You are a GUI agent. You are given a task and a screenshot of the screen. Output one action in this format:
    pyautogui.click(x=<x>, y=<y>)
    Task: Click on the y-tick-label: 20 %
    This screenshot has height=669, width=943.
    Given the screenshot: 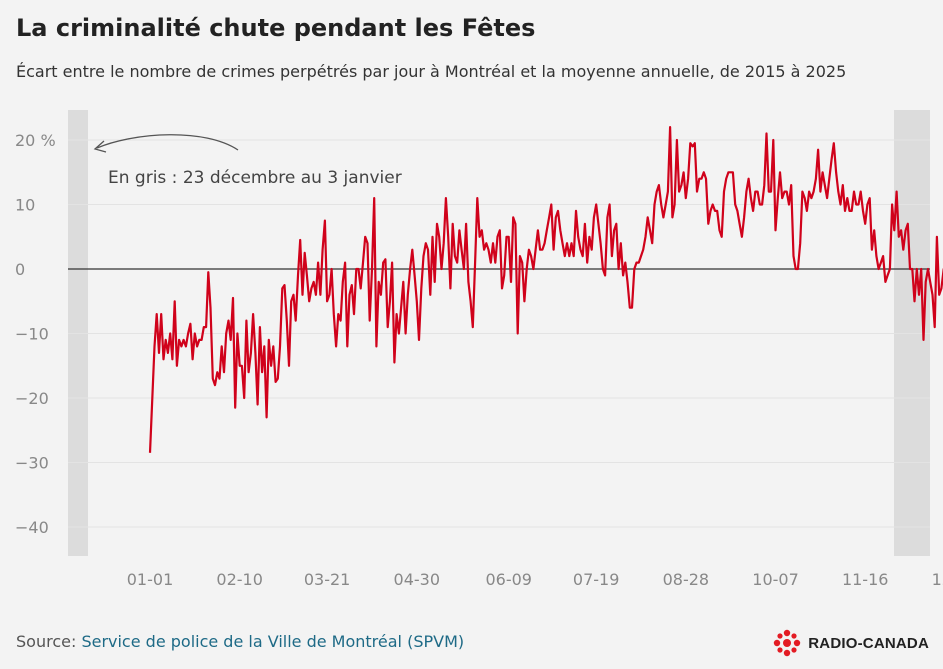 What is the action you would take?
    pyautogui.click(x=35, y=140)
    